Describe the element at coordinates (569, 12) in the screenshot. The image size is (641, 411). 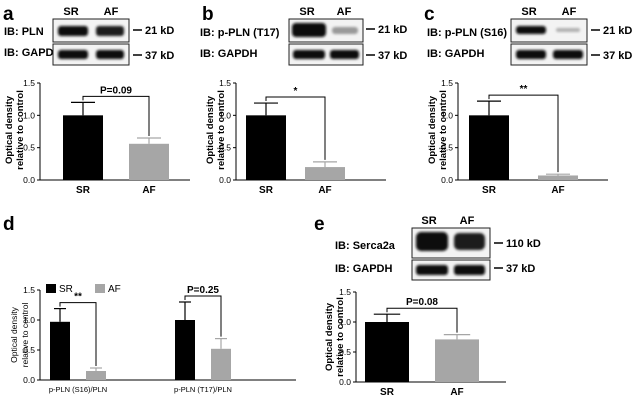
I see `panel-c-lane-af: AF` at that location.